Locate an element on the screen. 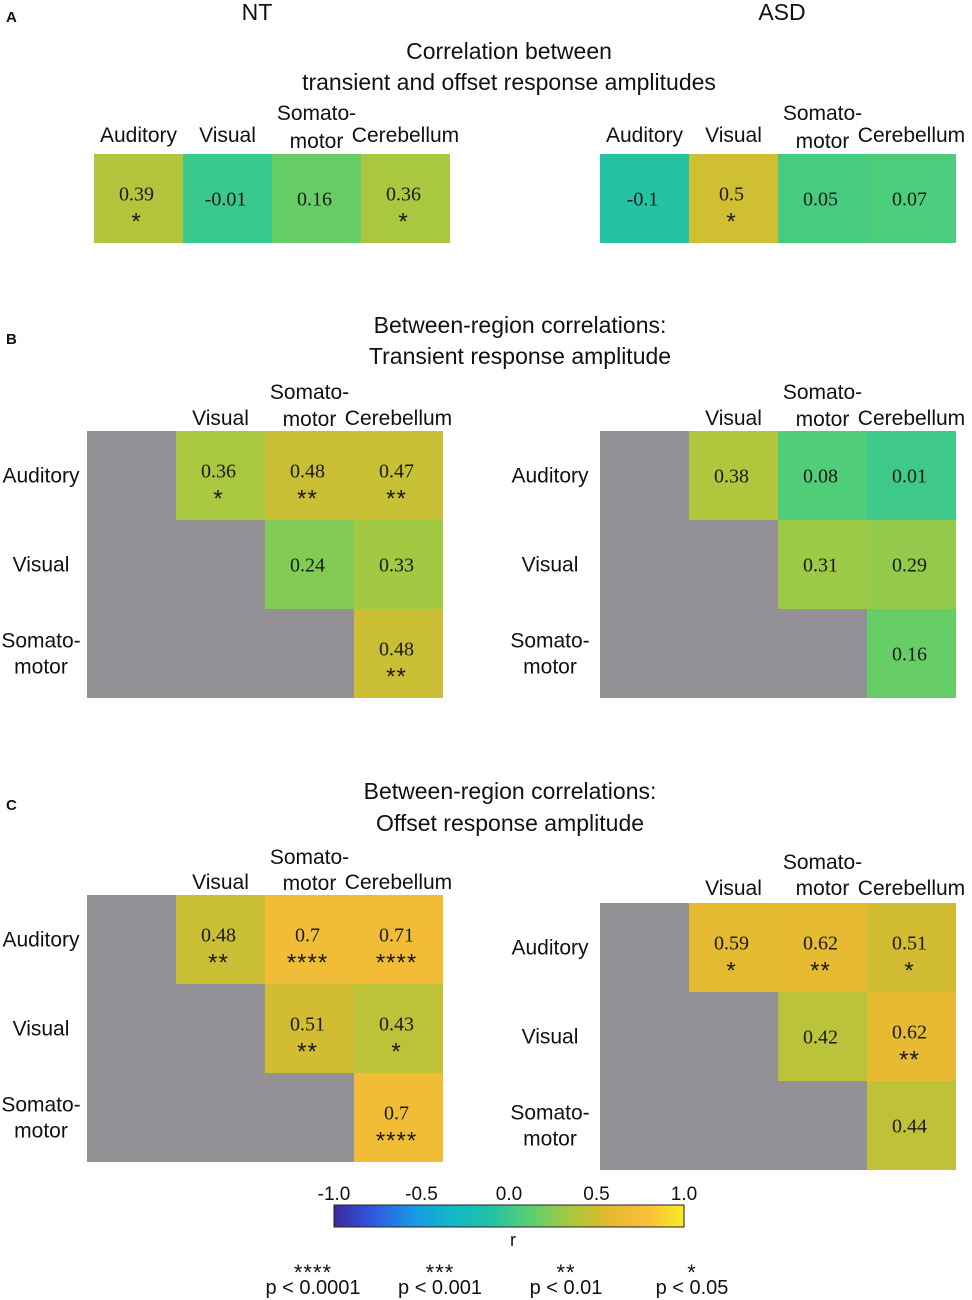 Image resolution: width=972 pixels, height=1300 pixels. panel-c-title-line-1: Between-region correlations: is located at coordinates (510, 791).